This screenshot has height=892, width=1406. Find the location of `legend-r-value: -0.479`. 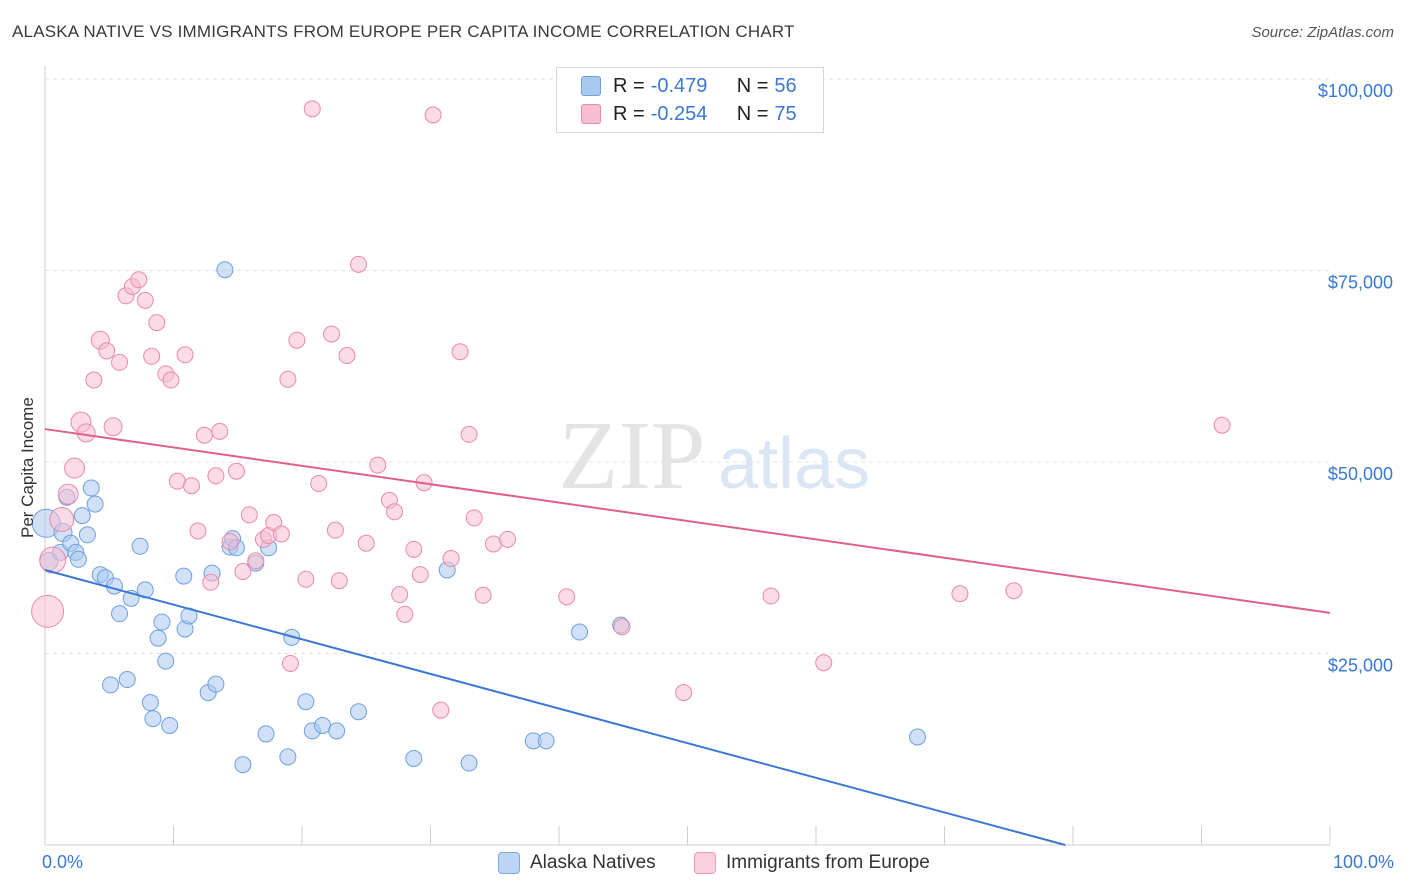

legend-r-value: -0.479 is located at coordinates (679, 85).